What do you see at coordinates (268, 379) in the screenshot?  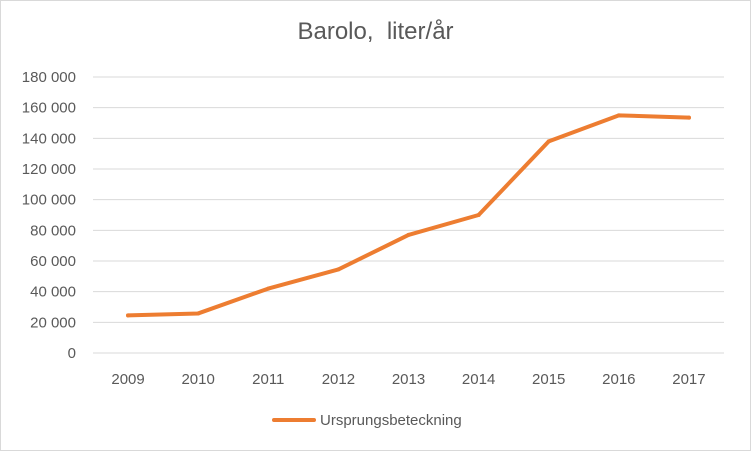 I see `x-tick-label: 2011` at bounding box center [268, 379].